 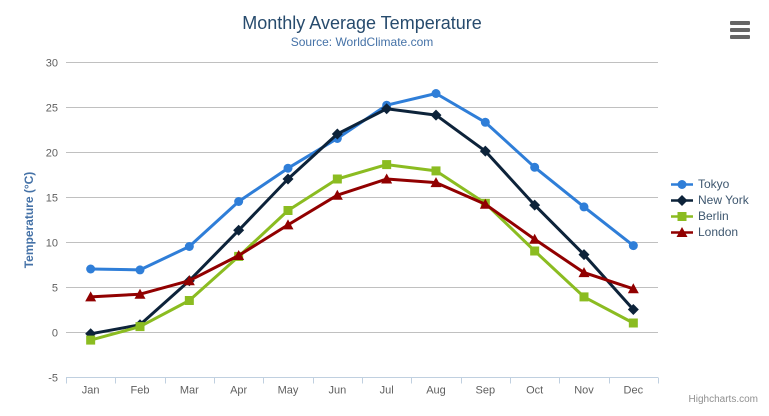 I want to click on export-menu-button, so click(x=740, y=30).